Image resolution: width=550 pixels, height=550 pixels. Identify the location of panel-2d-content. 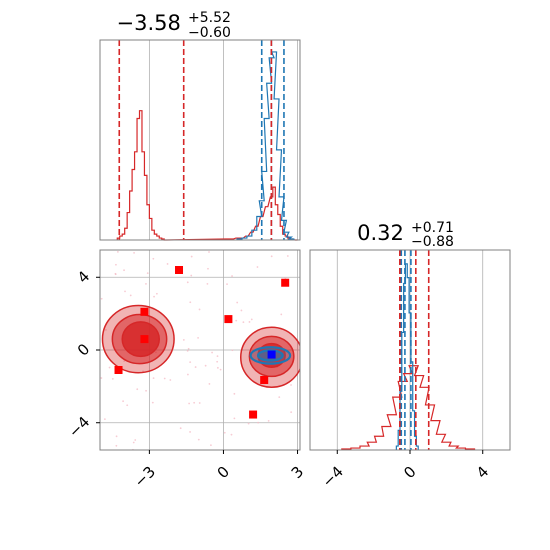
(200, 350).